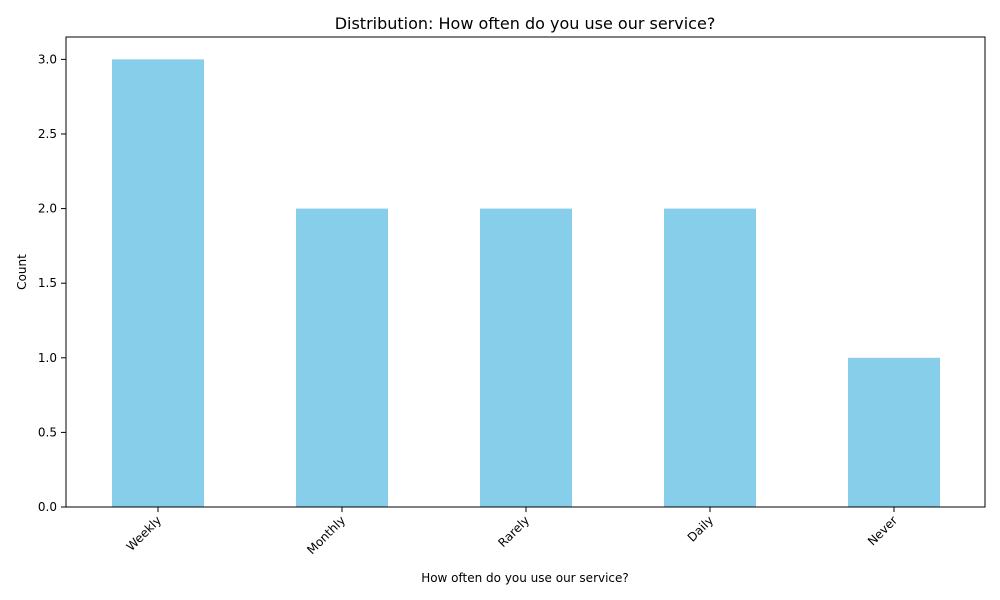 The image size is (1000, 600). I want to click on x-axis-label: How often do you use our service?, so click(525, 578).